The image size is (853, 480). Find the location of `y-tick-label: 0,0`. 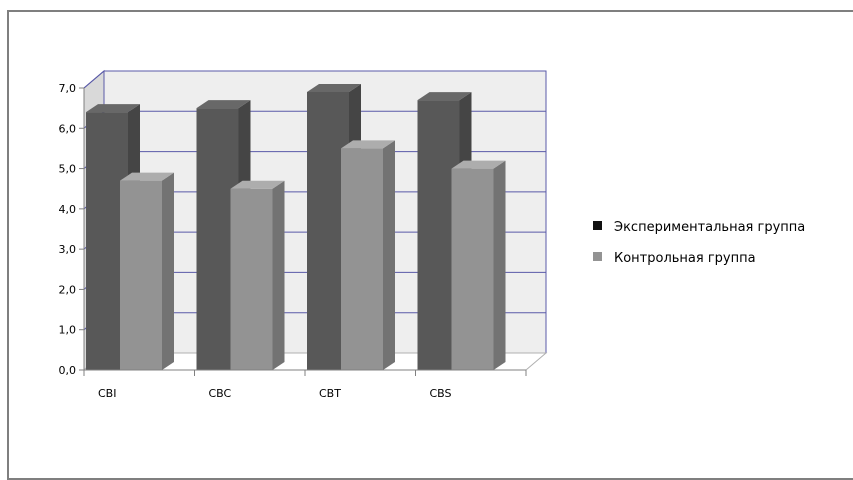

y-tick-label: 0,0 is located at coordinates (68, 370).